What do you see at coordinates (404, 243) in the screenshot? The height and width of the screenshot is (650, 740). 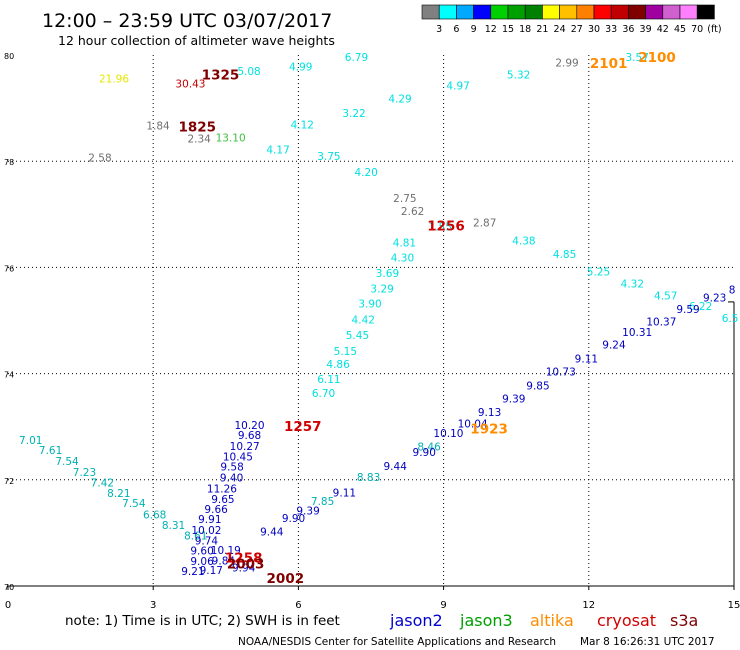 I see `data-point-label: 4.81` at bounding box center [404, 243].